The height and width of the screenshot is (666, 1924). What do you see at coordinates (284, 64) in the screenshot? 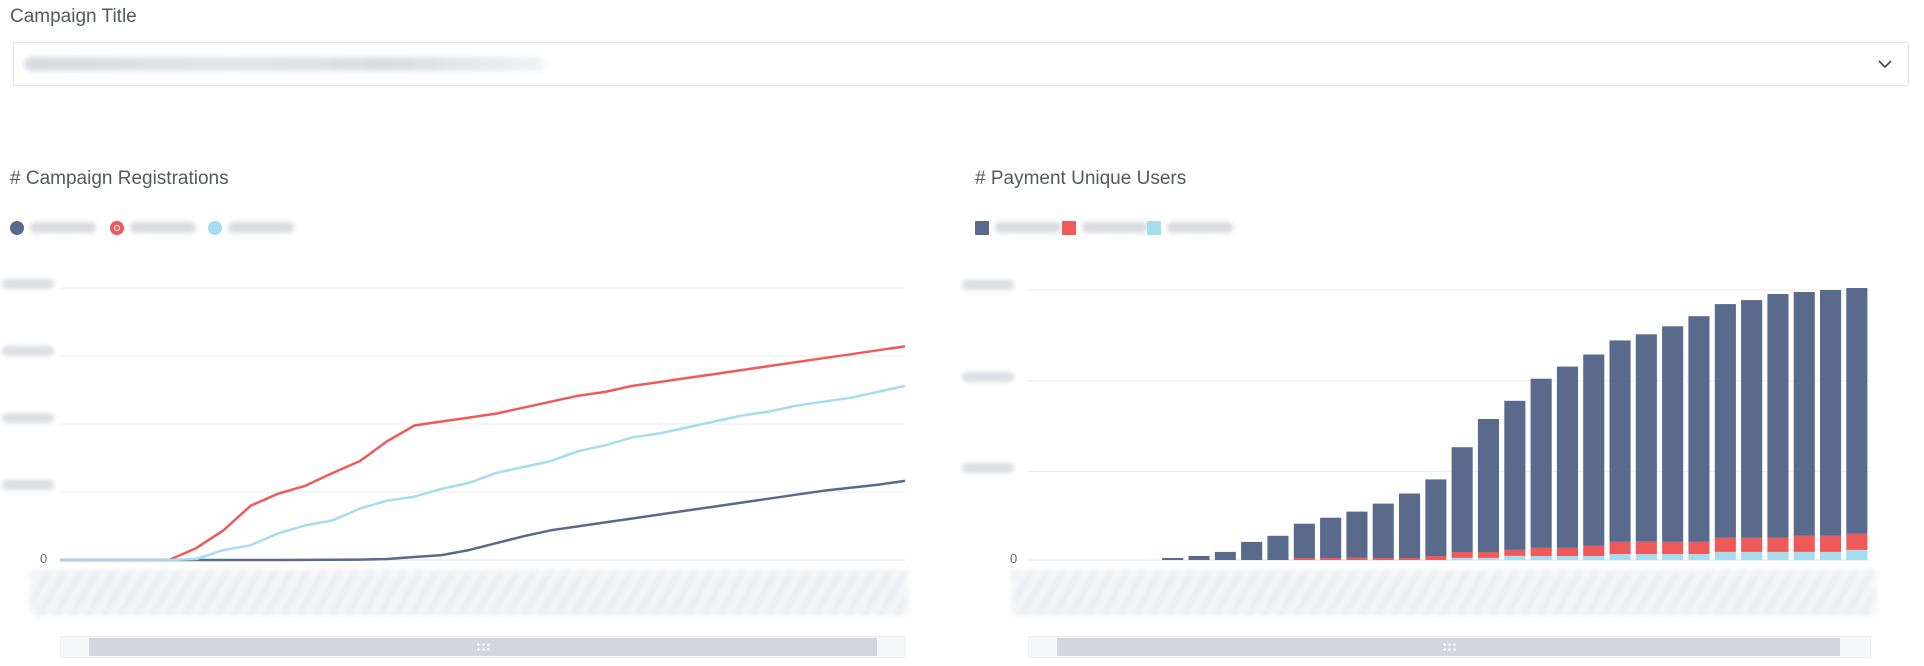
I see `selected-value-redacted` at bounding box center [284, 64].